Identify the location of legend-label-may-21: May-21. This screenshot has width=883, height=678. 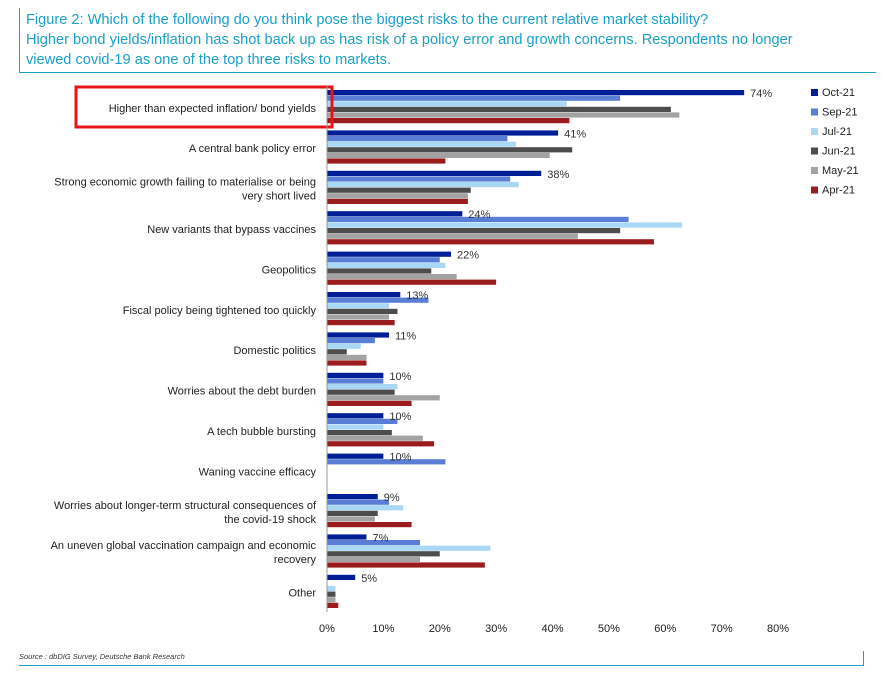
(840, 171).